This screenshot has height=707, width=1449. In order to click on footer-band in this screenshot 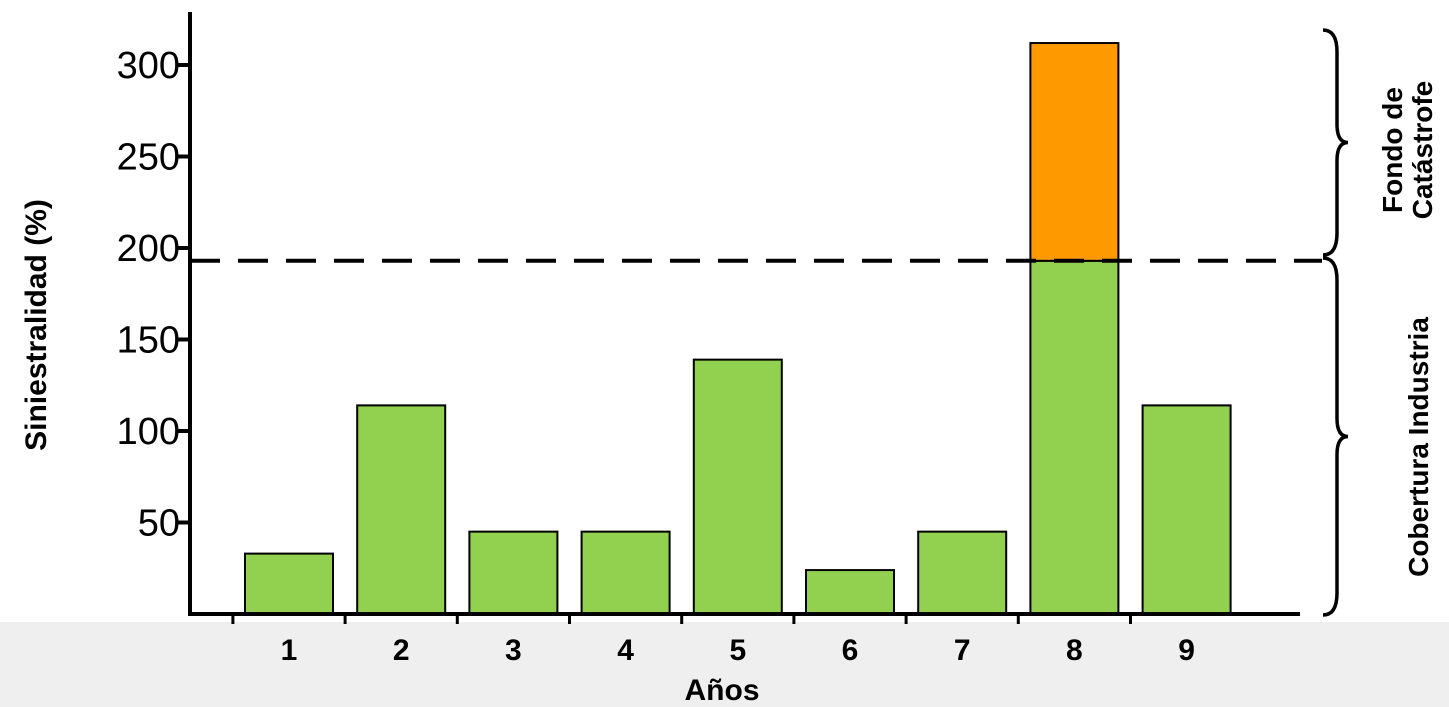, I will do `click(724, 664)`.